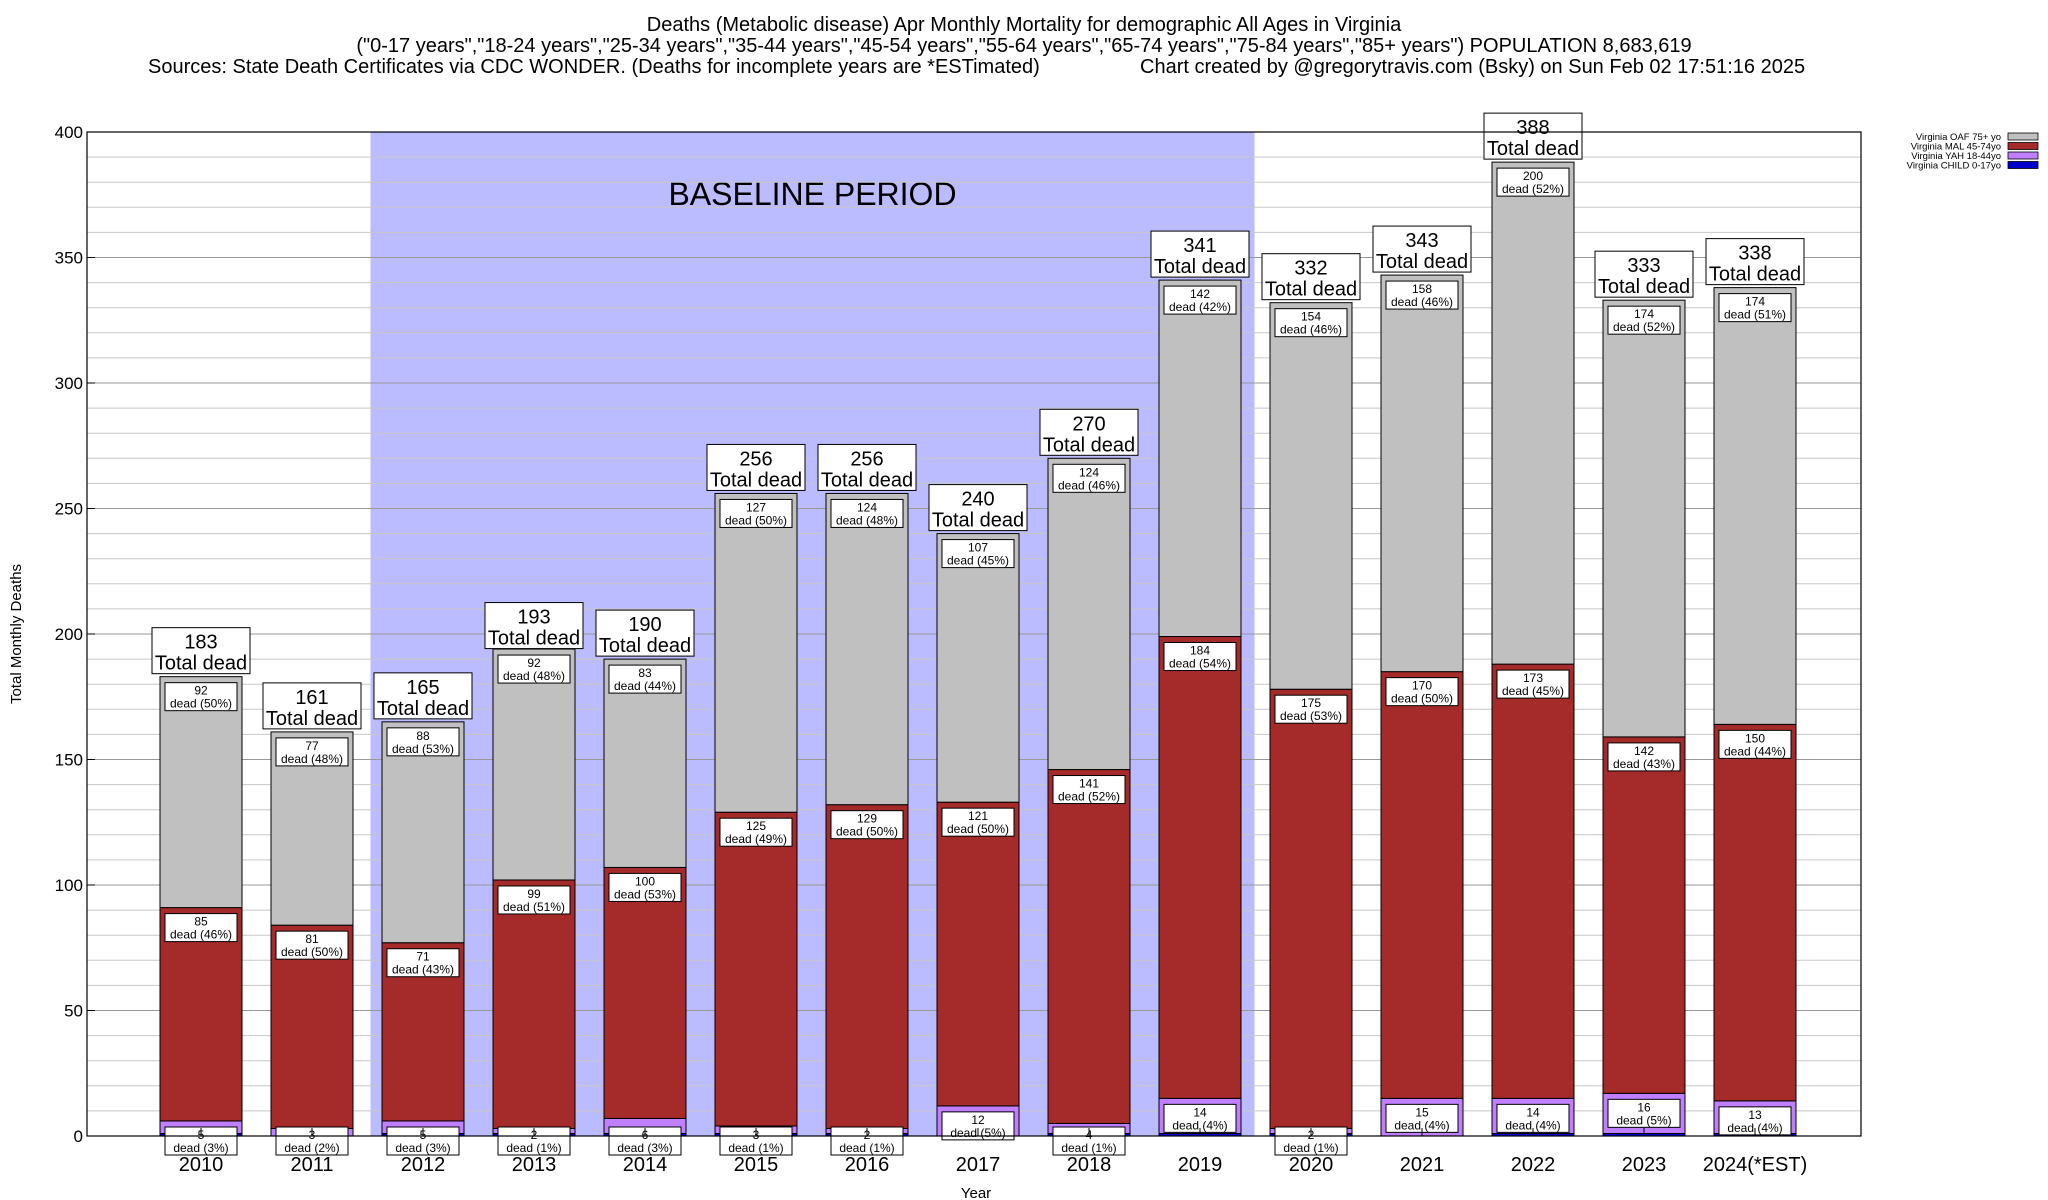 The width and height of the screenshot is (2048, 1200). I want to click on segment-label-value: 88, so click(423, 736).